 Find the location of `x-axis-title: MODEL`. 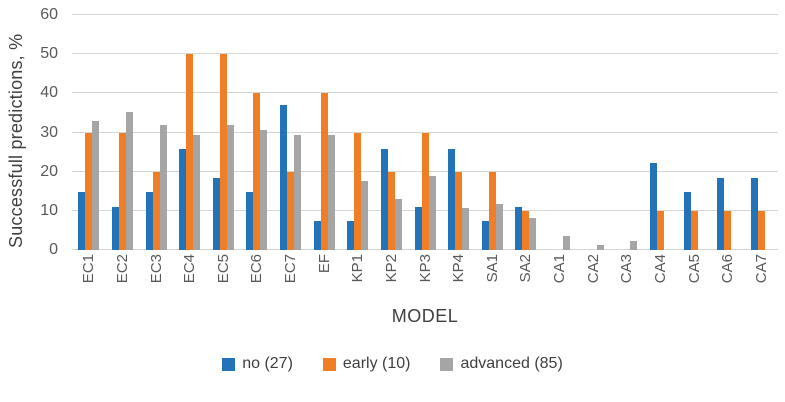

x-axis-title: MODEL is located at coordinates (425, 316).